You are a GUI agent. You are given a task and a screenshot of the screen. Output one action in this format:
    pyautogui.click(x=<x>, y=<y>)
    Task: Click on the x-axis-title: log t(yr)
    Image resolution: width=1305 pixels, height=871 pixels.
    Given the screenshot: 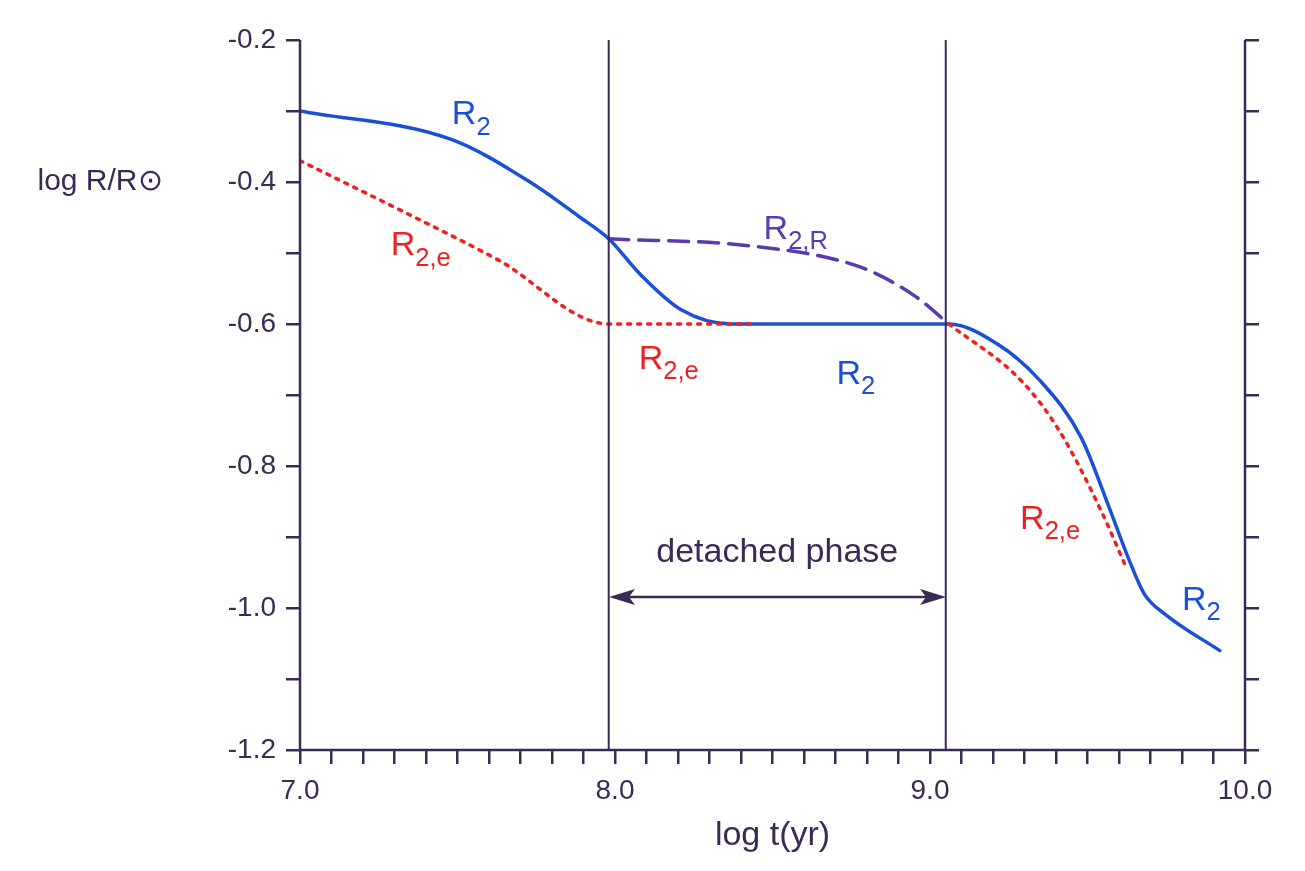 What is the action you would take?
    pyautogui.click(x=772, y=833)
    